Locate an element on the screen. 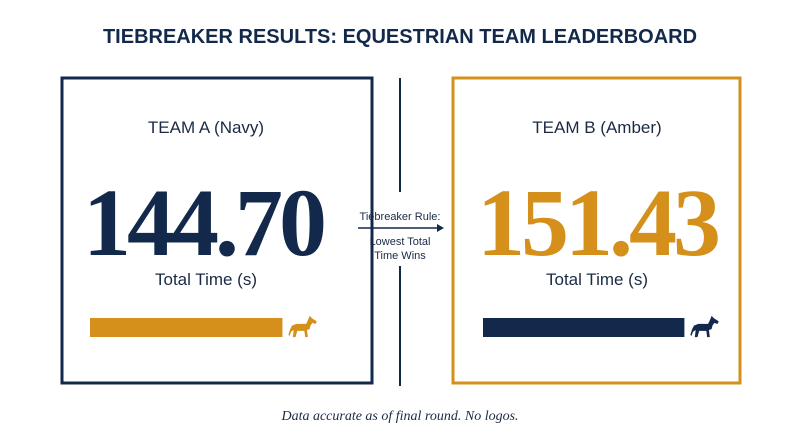 The width and height of the screenshot is (800, 447). team-time: 151.43 is located at coordinates (597, 222).